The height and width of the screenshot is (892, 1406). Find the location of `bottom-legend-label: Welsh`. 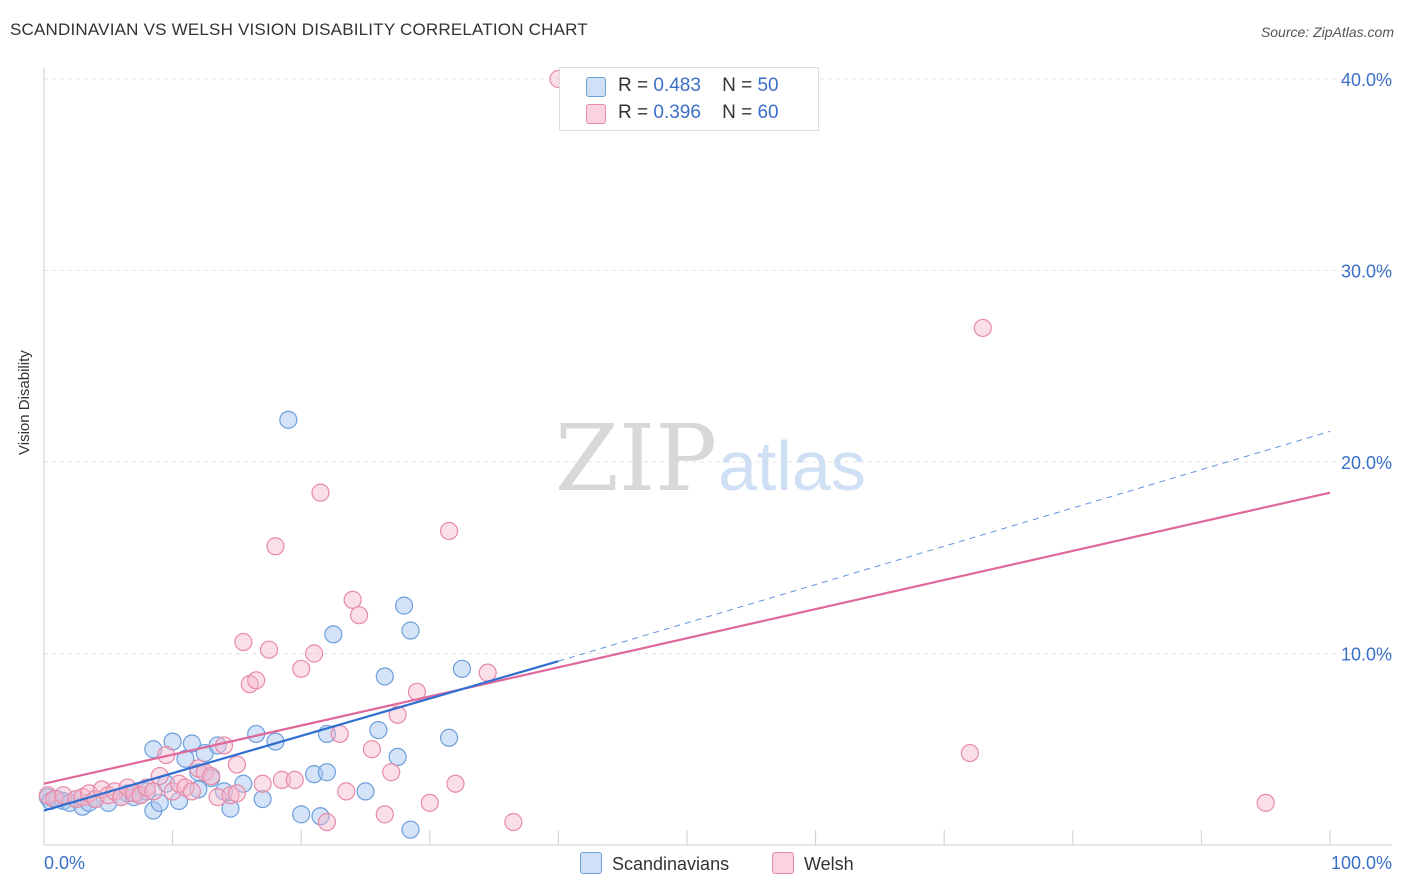

bottom-legend-label: Welsh is located at coordinates (829, 864).